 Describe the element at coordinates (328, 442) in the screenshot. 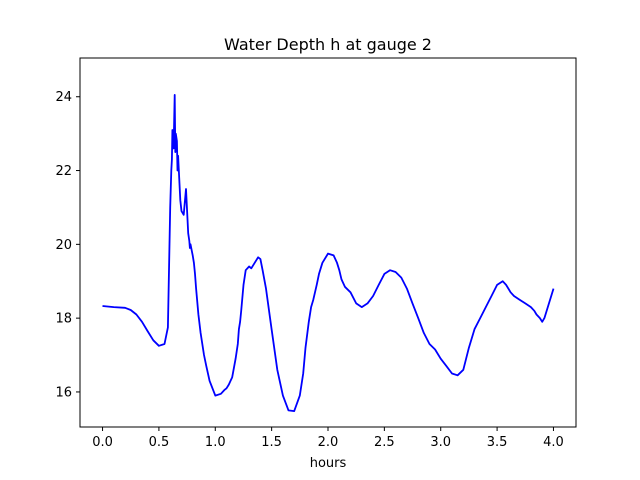

I see `x-tick-label: 2.0` at that location.